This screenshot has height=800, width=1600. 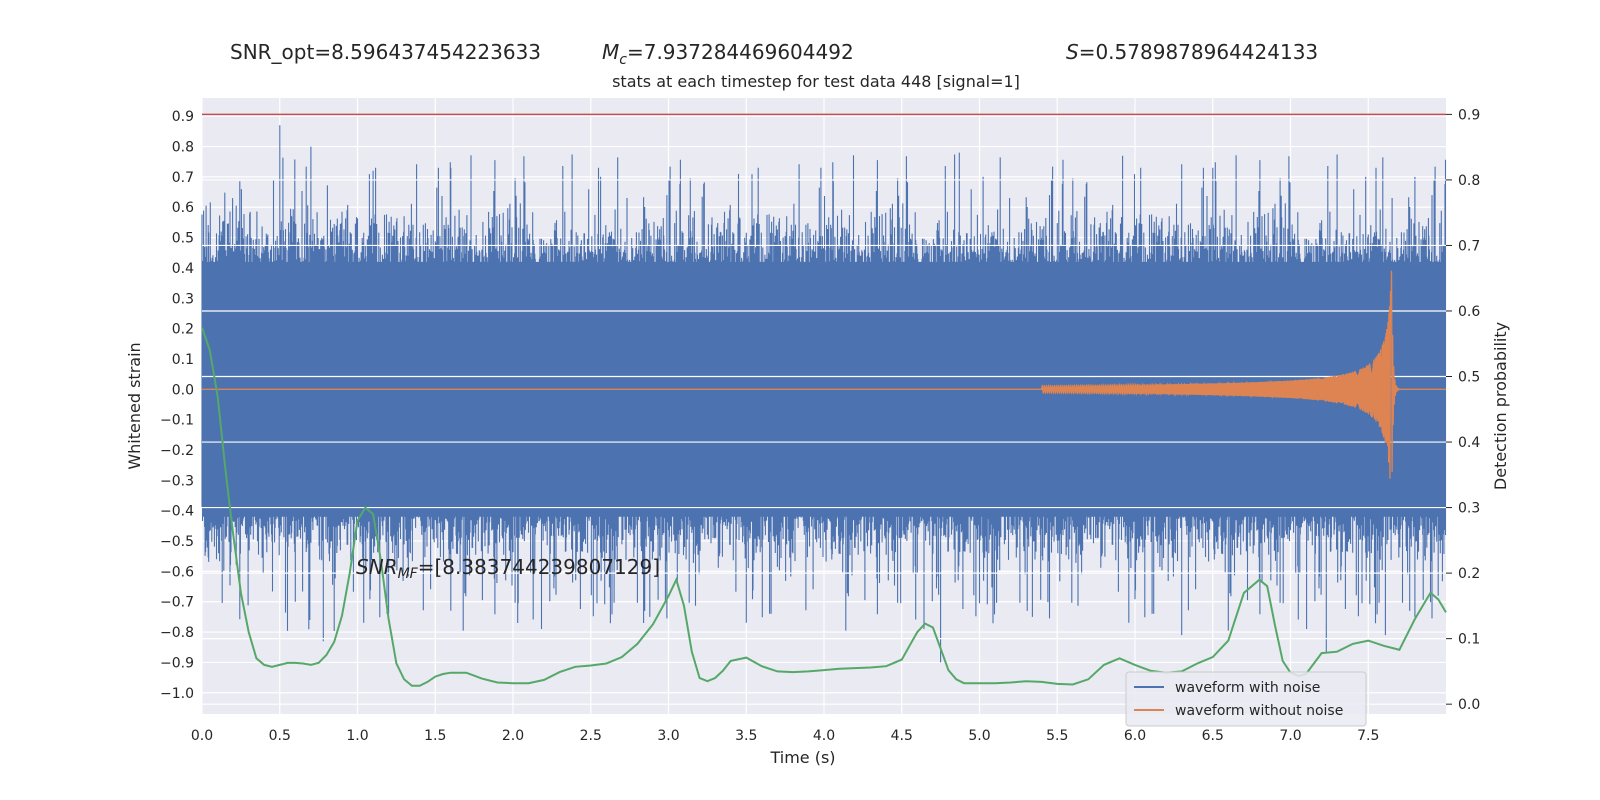 I want to click on x-tick-label: 6.0, so click(x=1135, y=736).